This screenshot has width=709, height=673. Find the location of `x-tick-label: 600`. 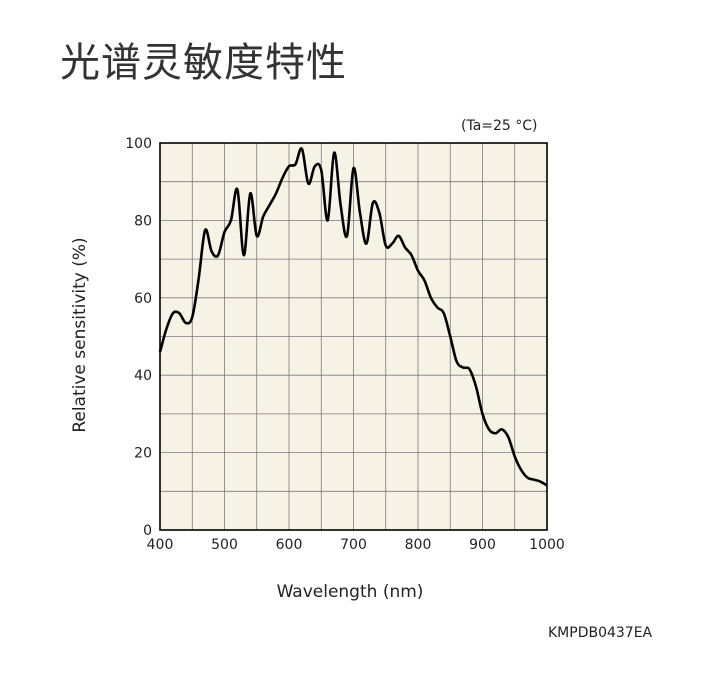

x-tick-label: 600 is located at coordinates (289, 545).